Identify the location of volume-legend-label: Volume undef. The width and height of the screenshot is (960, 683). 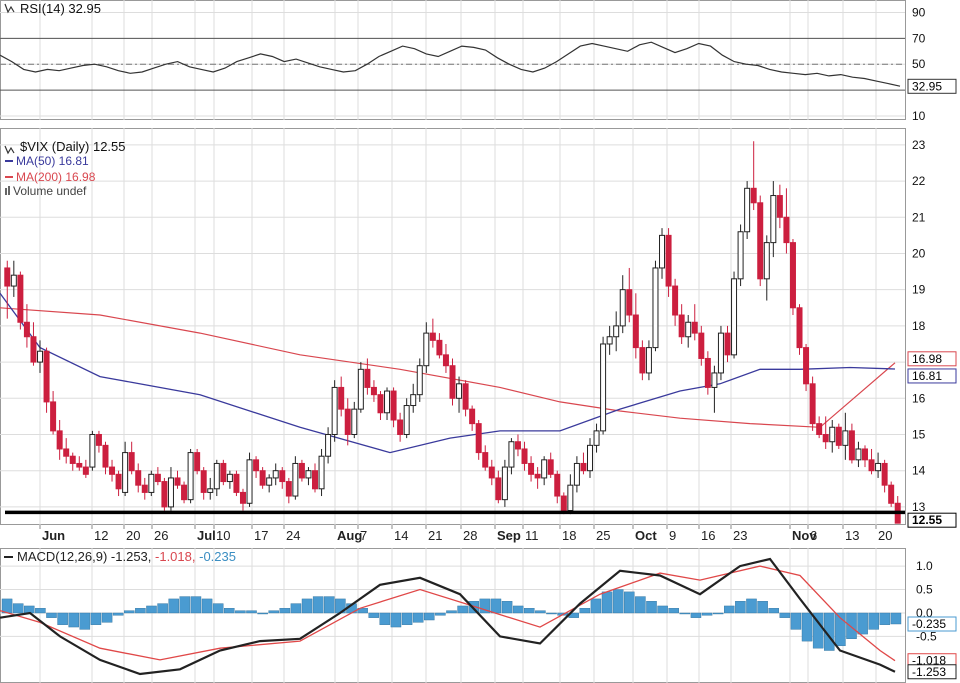
(50, 191).